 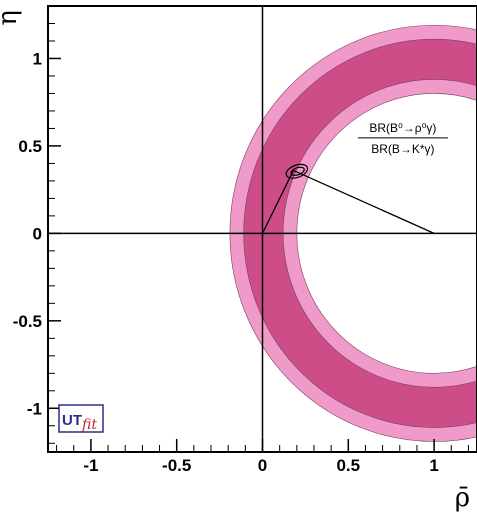 I want to click on y-axis-title: η̄, so click(x=11, y=18).